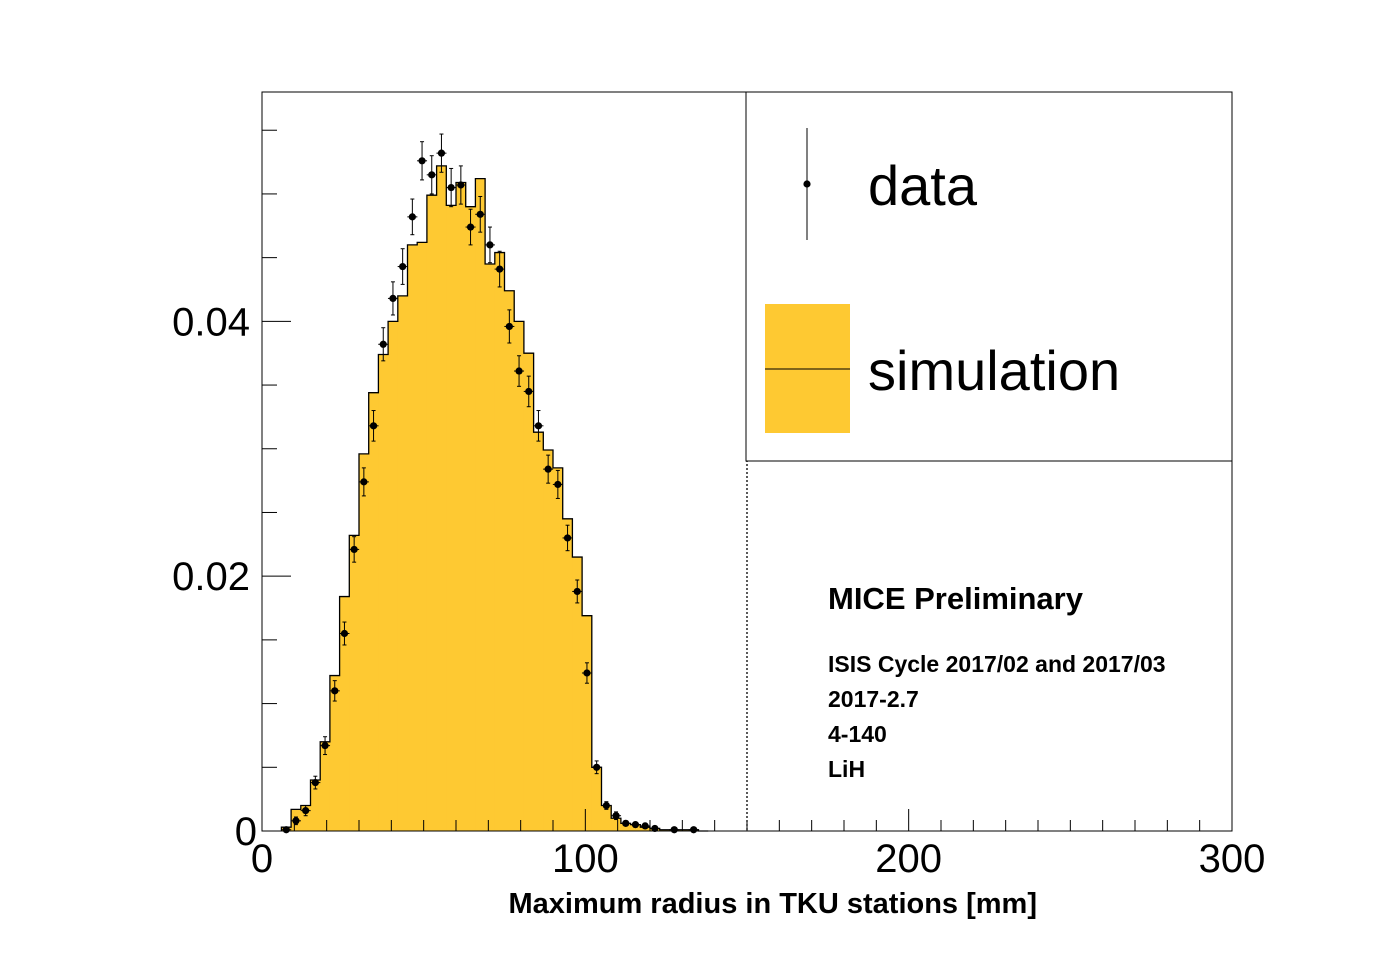 This screenshot has width=1396, height=977. Describe the element at coordinates (262, 859) in the screenshot. I see `x-tick-label: 0` at that location.